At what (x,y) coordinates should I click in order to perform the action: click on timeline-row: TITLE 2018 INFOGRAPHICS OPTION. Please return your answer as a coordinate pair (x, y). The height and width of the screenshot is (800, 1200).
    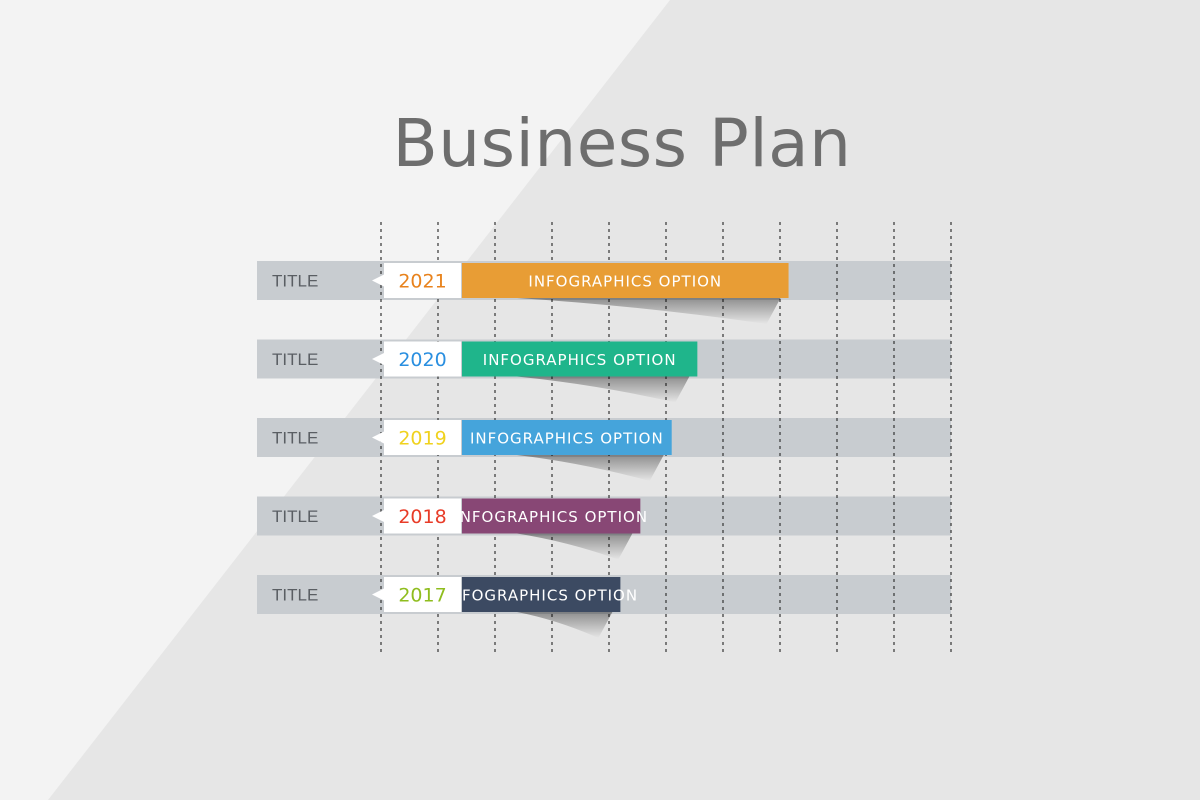
    Looking at the image, I should click on (460, 529).